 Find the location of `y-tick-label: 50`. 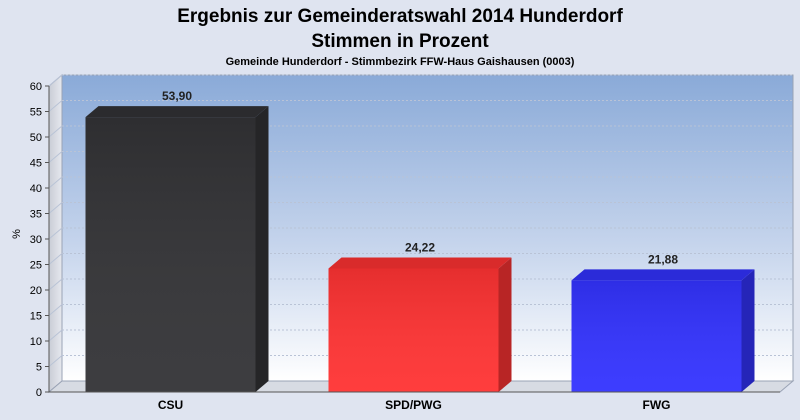

y-tick-label: 50 is located at coordinates (36, 138).